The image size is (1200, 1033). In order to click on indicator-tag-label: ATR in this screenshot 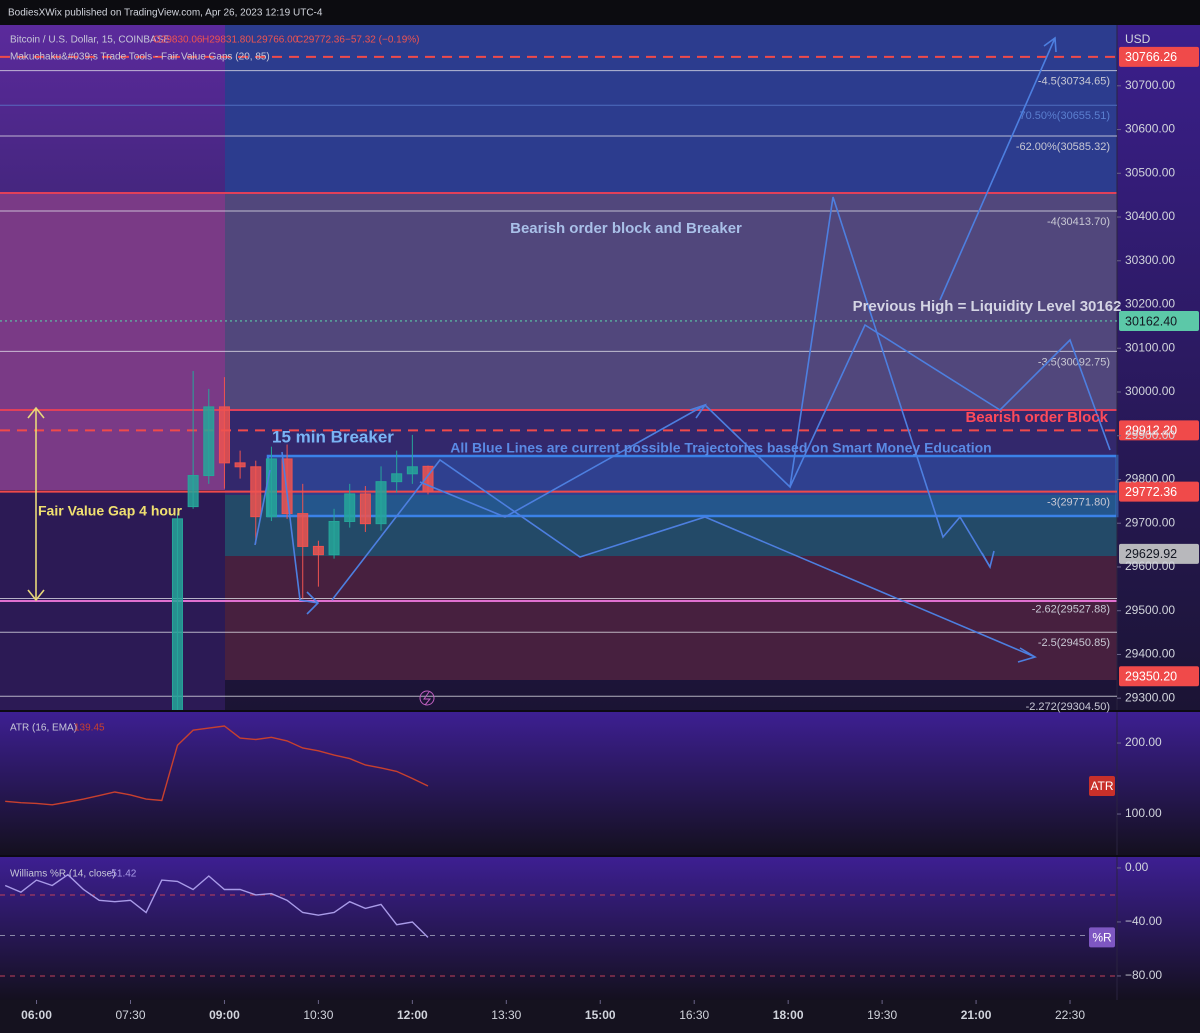, I will do `click(1101, 786)`.